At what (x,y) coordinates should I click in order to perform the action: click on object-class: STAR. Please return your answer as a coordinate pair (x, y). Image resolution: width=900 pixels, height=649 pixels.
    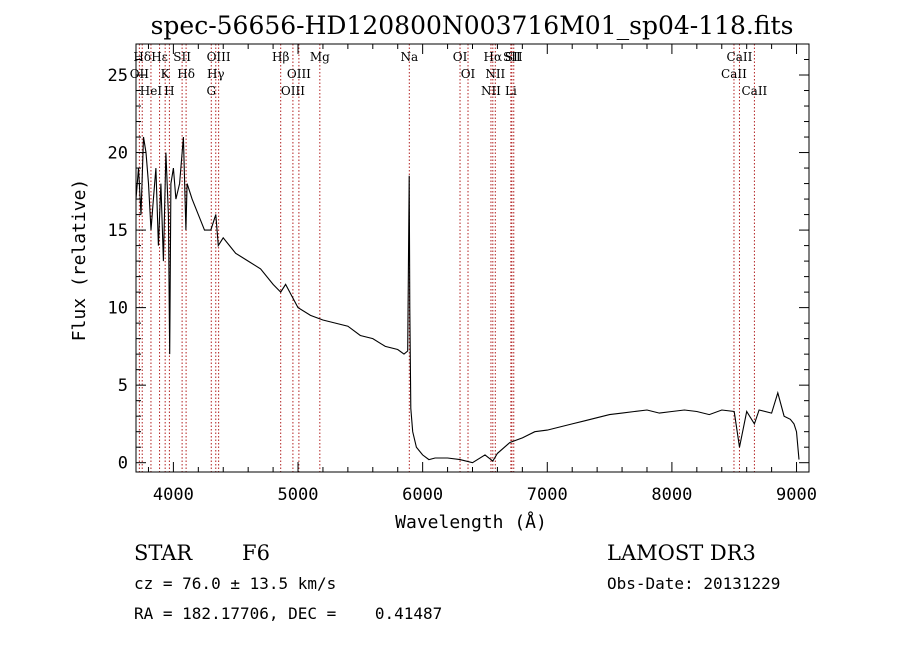
    Looking at the image, I should click on (163, 553).